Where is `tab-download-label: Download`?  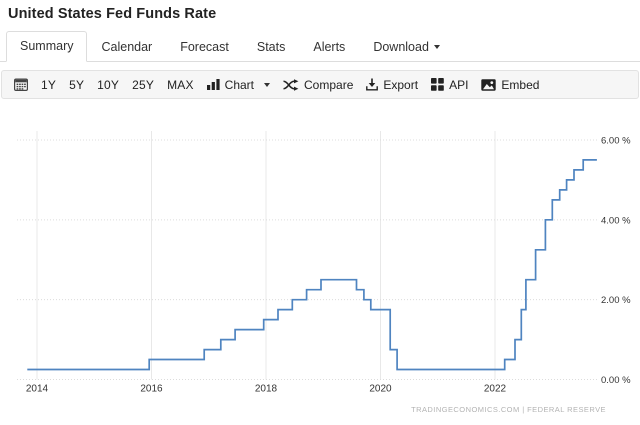
tab-download-label: Download is located at coordinates (401, 47).